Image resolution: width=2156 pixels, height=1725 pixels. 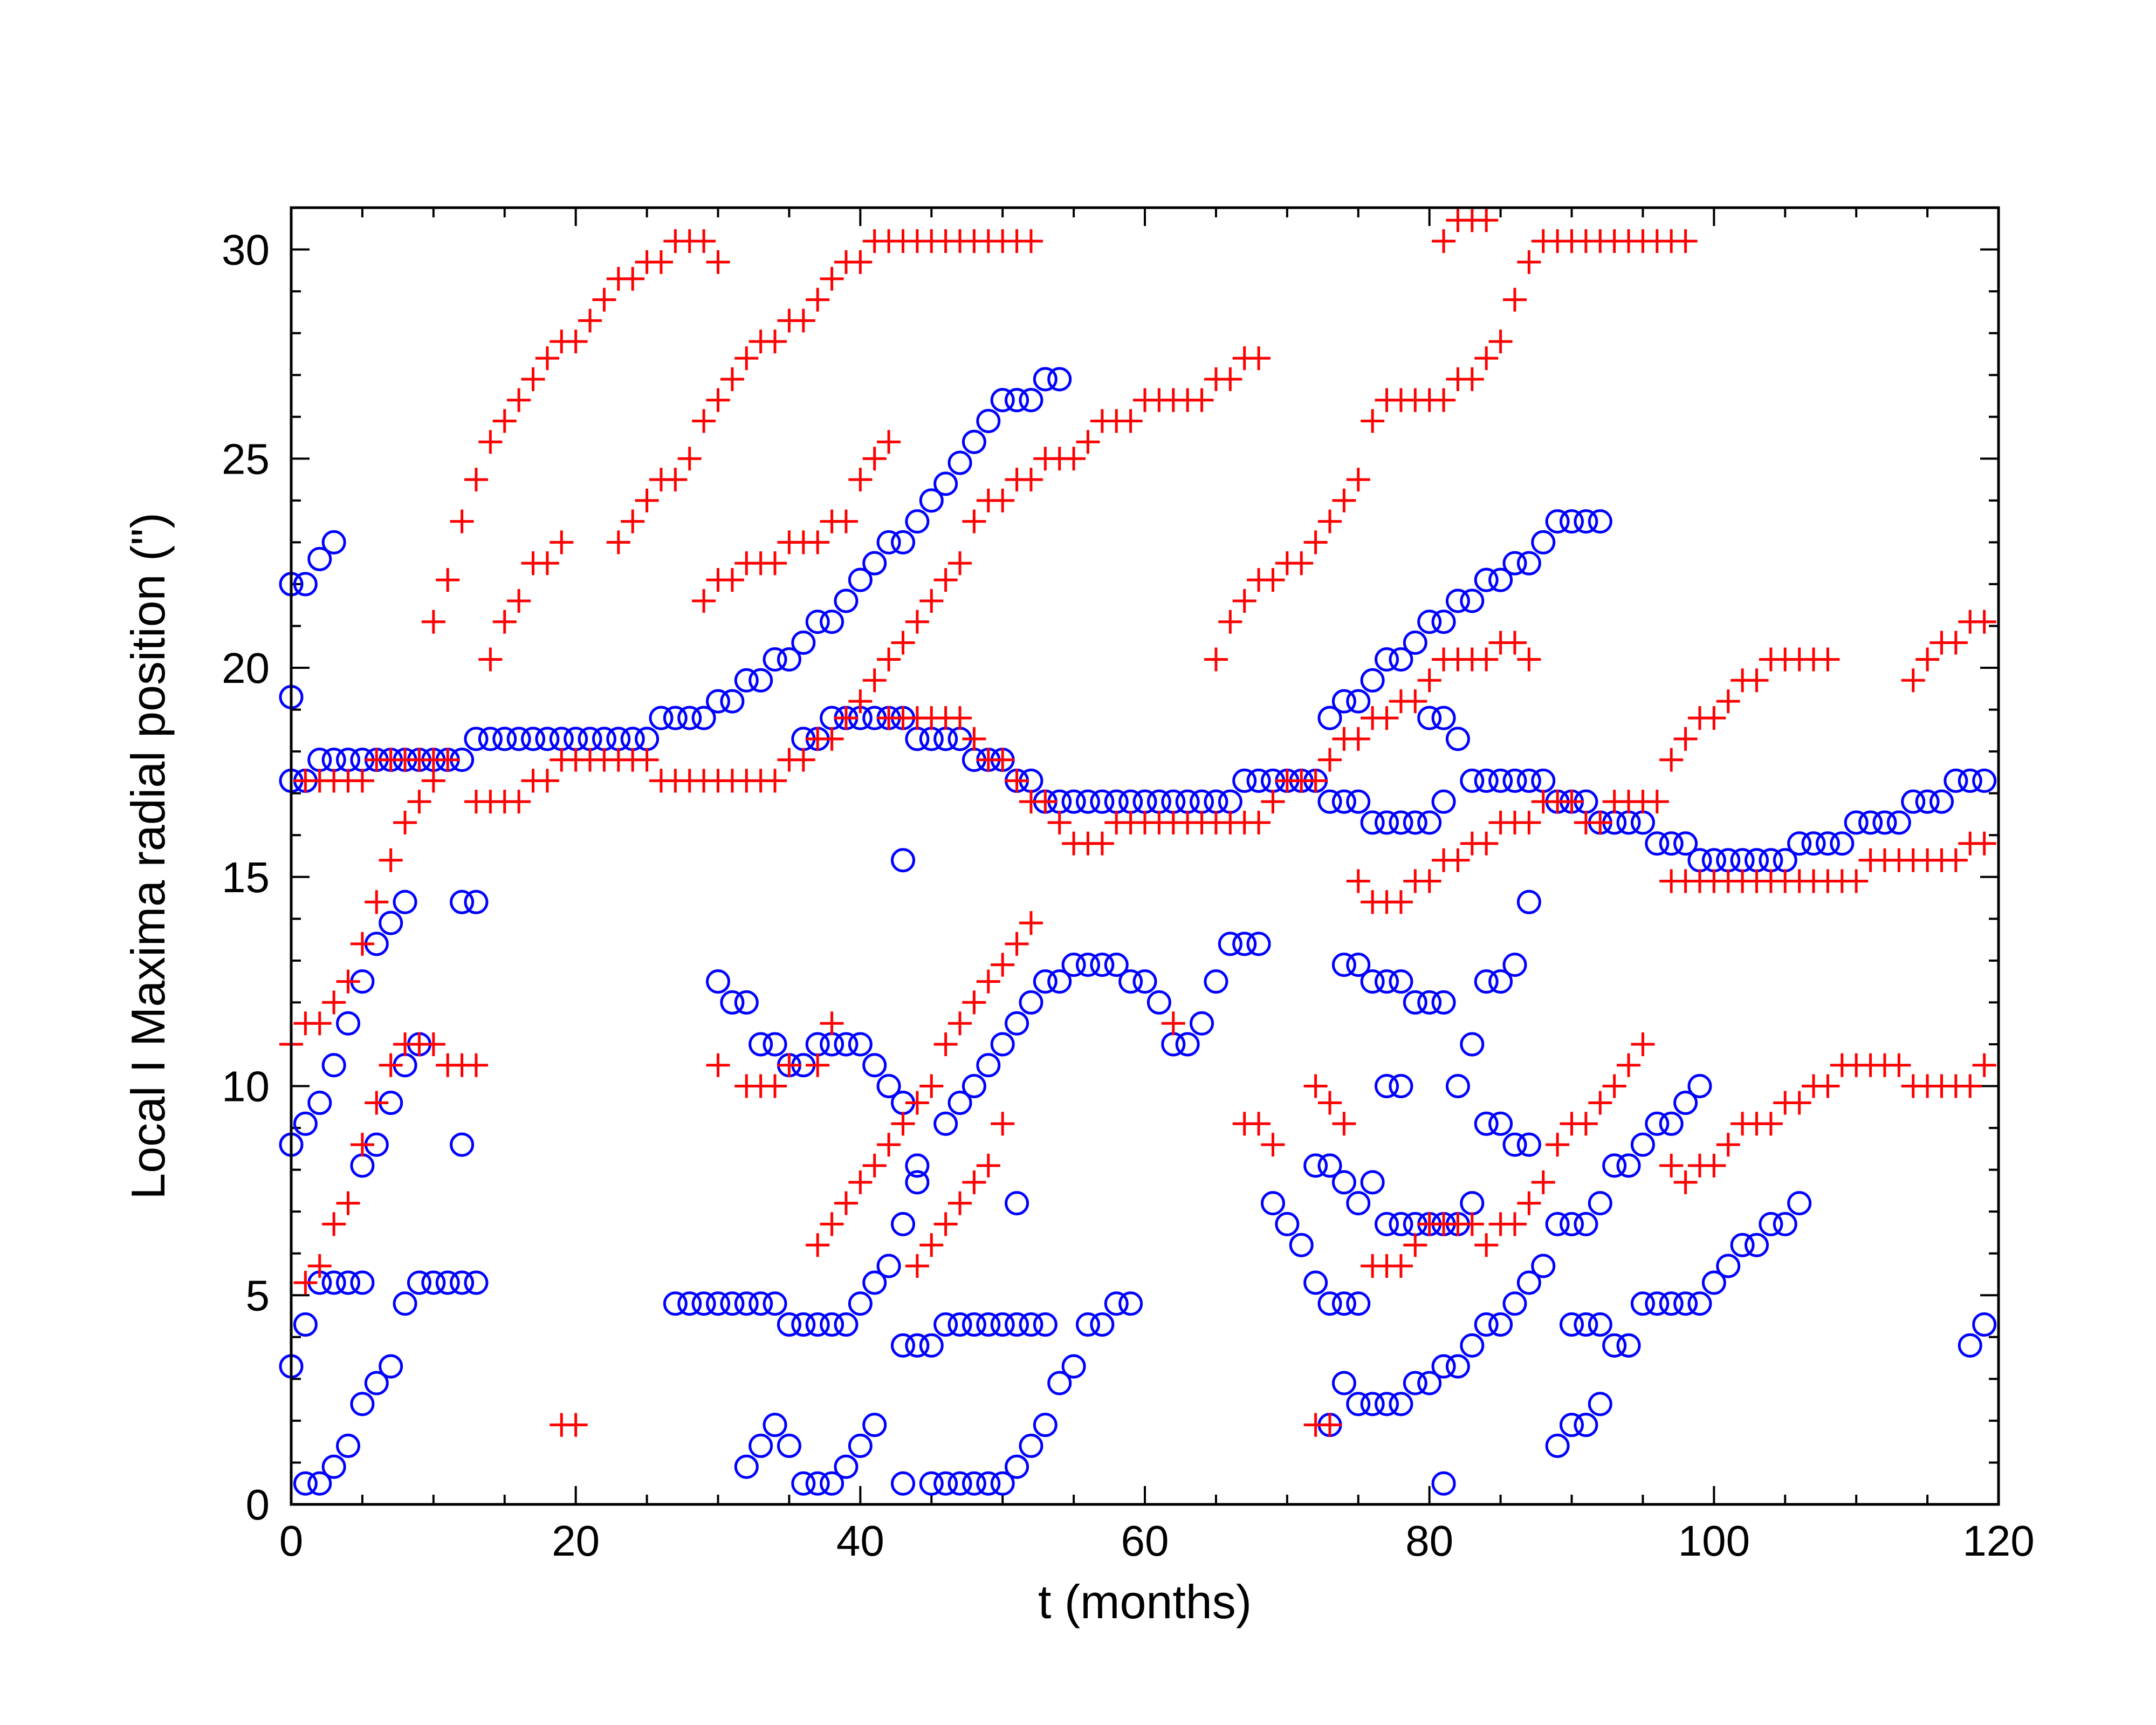 What do you see at coordinates (1145, 1601) in the screenshot?
I see `x-axis-label: t (months)` at bounding box center [1145, 1601].